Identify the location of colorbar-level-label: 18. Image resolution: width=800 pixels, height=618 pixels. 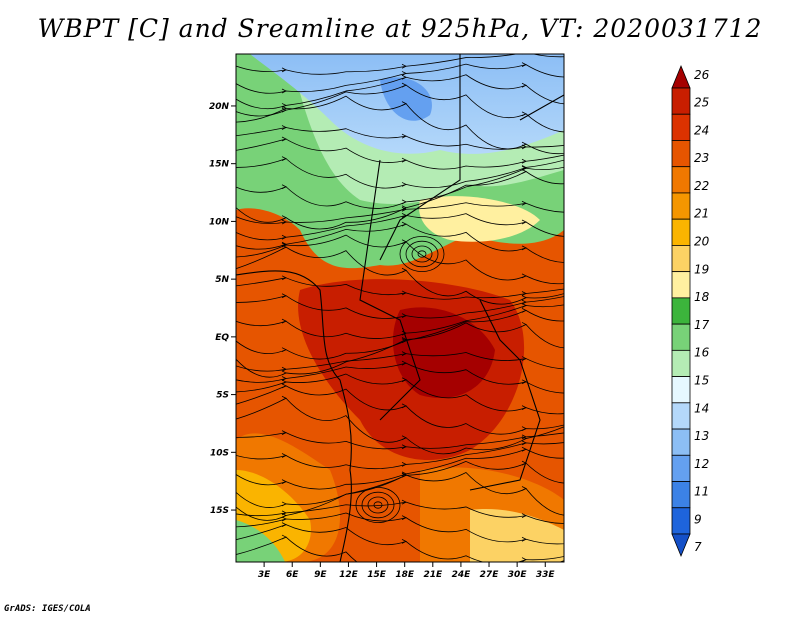
(702, 297).